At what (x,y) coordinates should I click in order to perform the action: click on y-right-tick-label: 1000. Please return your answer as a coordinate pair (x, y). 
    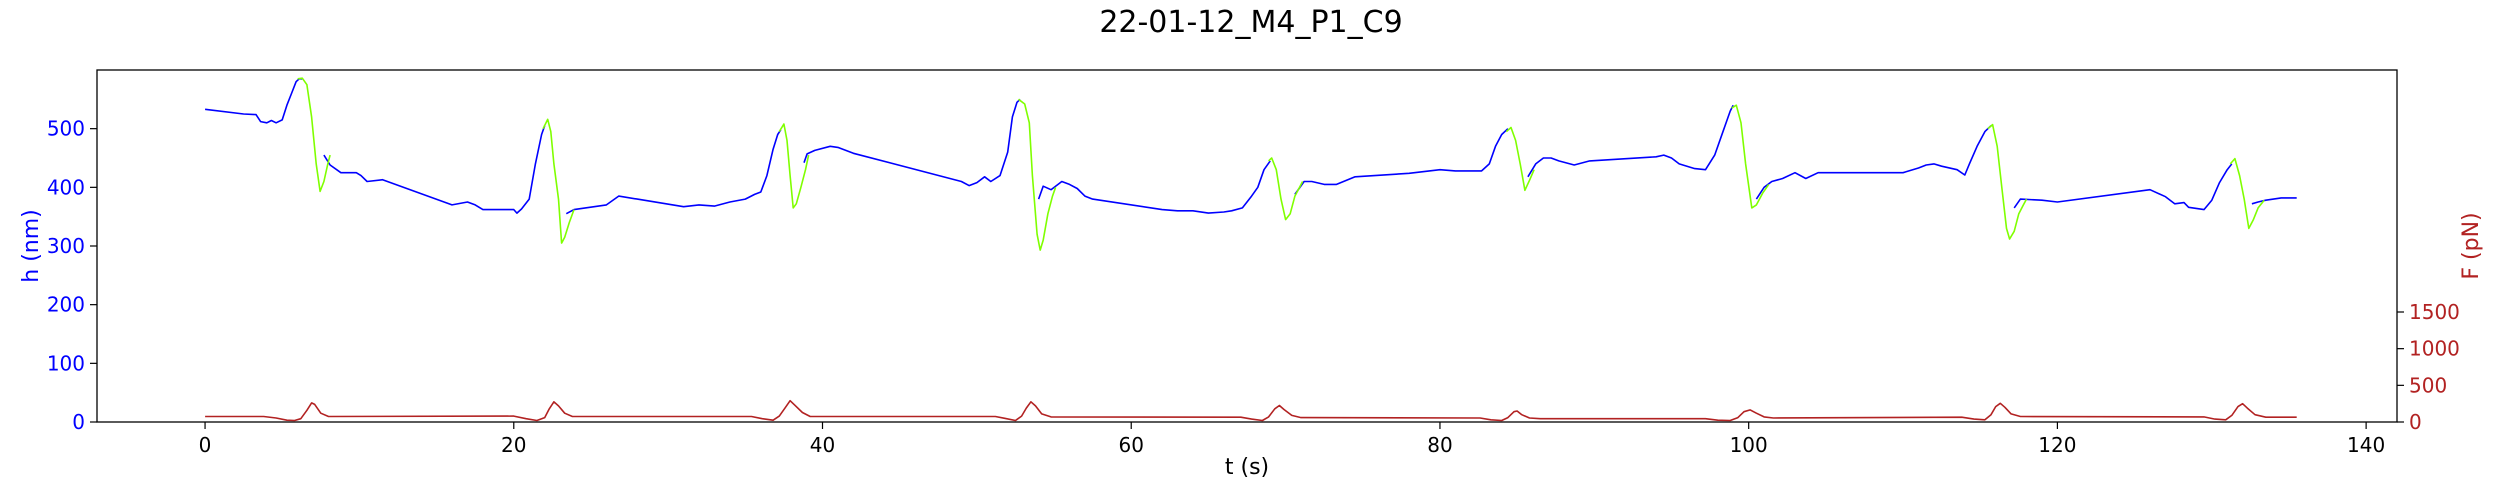
    Looking at the image, I should click on (2434, 349).